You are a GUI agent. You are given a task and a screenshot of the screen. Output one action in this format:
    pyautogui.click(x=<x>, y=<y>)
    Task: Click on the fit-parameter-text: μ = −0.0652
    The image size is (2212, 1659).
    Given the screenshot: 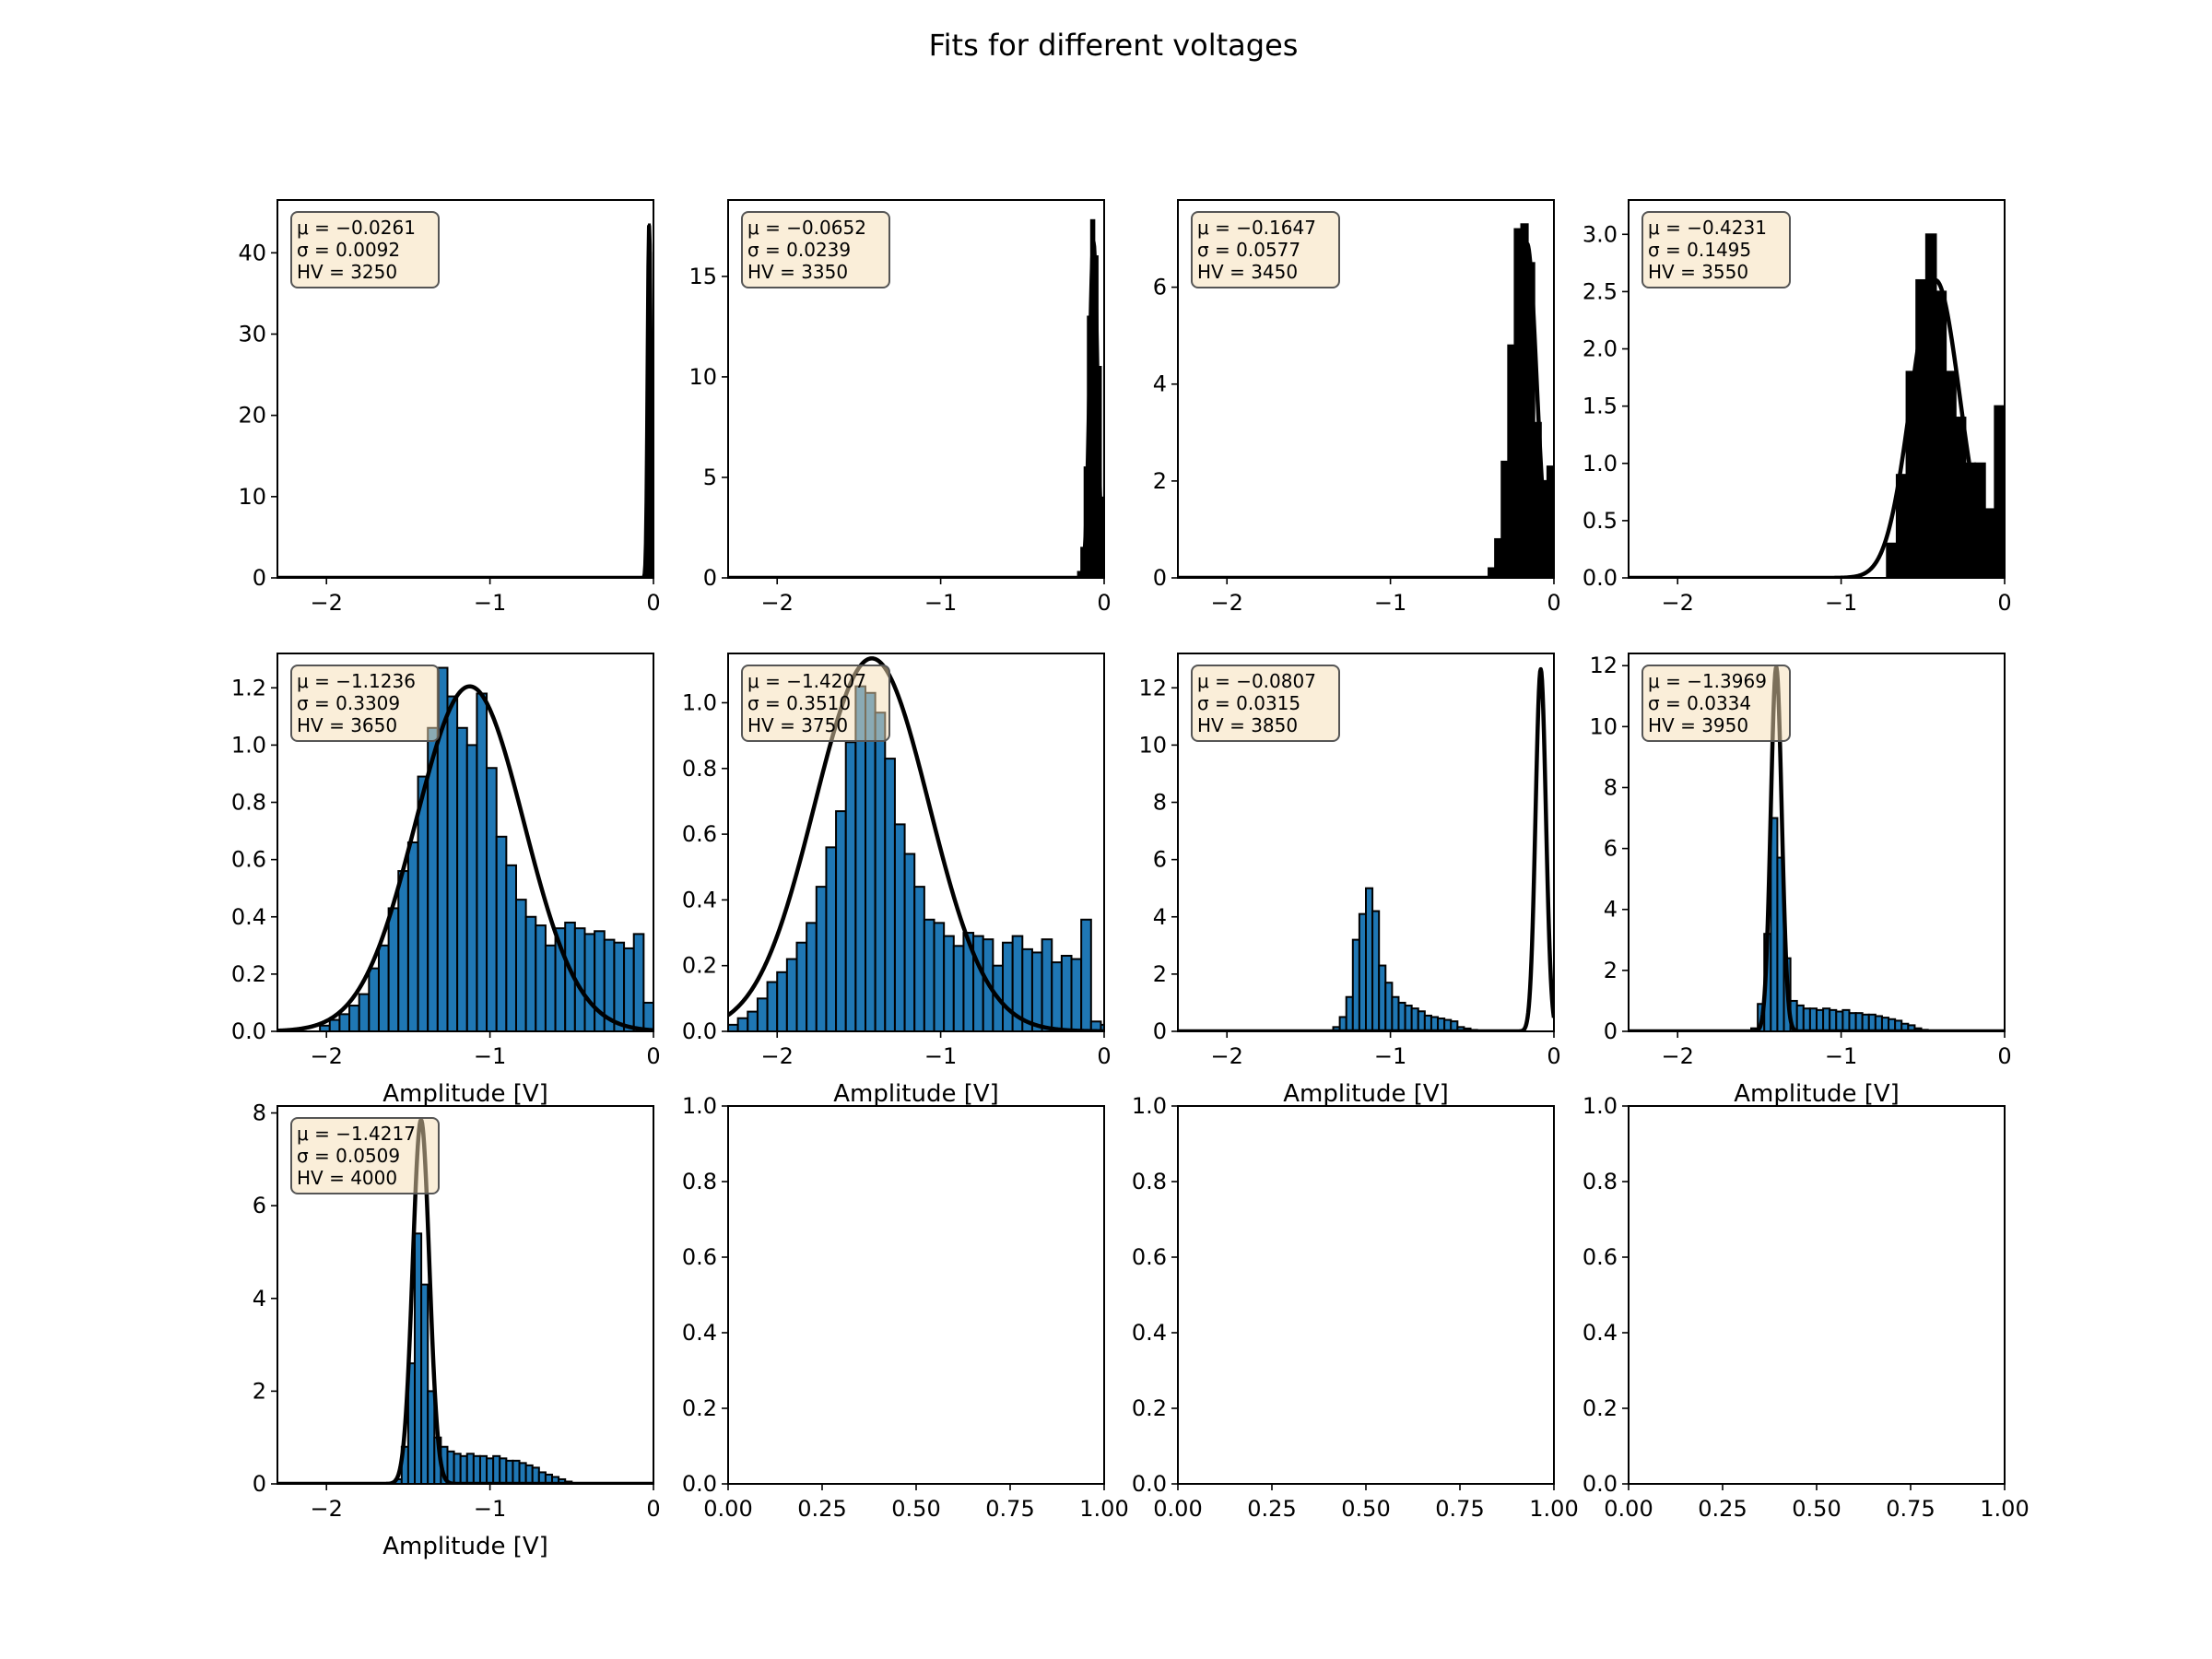 What is the action you would take?
    pyautogui.click(x=806, y=228)
    